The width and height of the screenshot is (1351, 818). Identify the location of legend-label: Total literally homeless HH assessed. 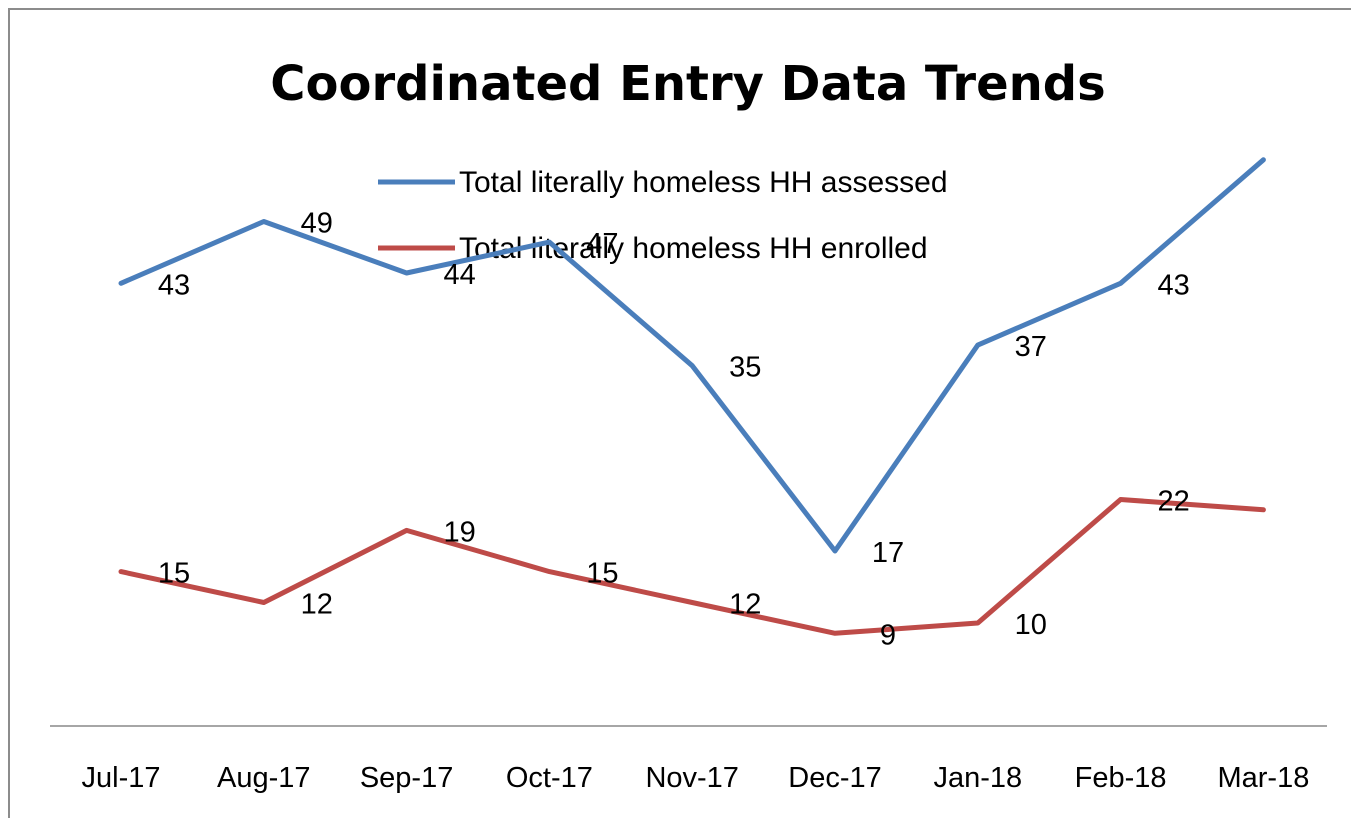
(703, 182).